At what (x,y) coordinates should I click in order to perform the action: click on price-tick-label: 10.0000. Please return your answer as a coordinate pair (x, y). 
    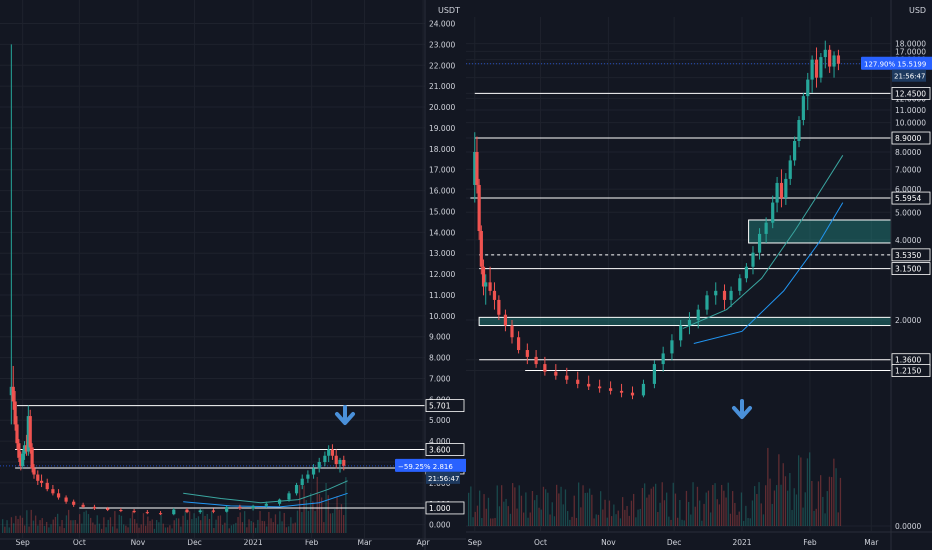
    Looking at the image, I should click on (910, 123).